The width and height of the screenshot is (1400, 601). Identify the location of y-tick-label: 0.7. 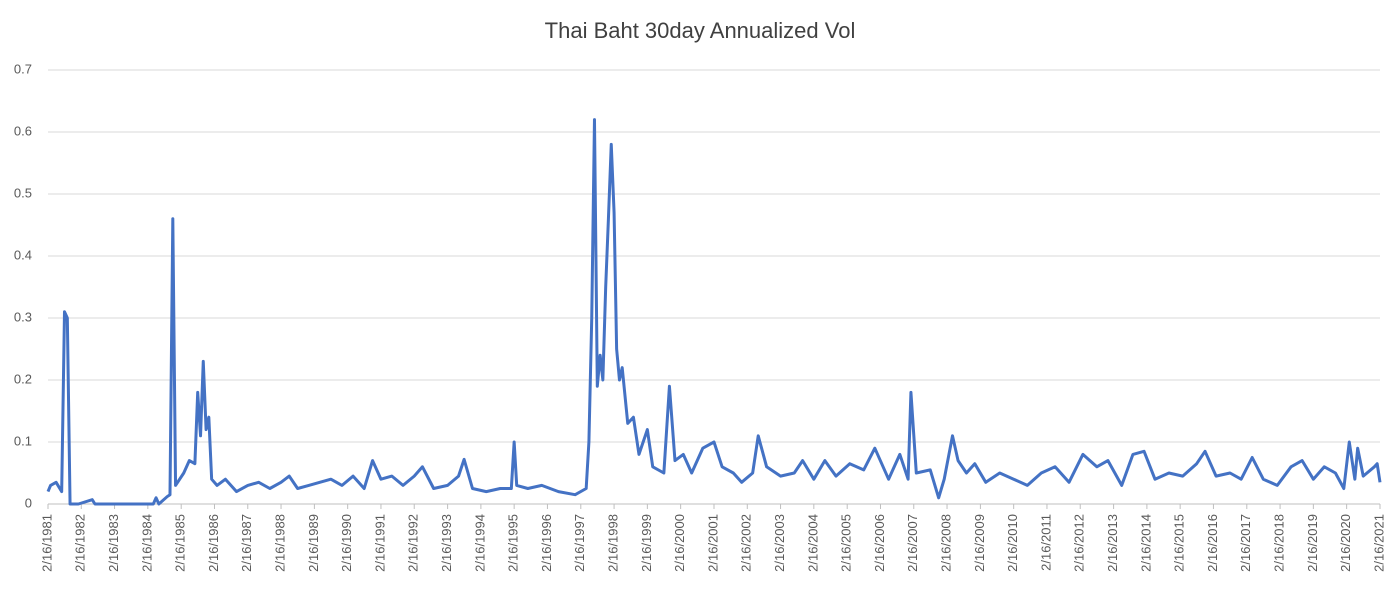
(23, 68).